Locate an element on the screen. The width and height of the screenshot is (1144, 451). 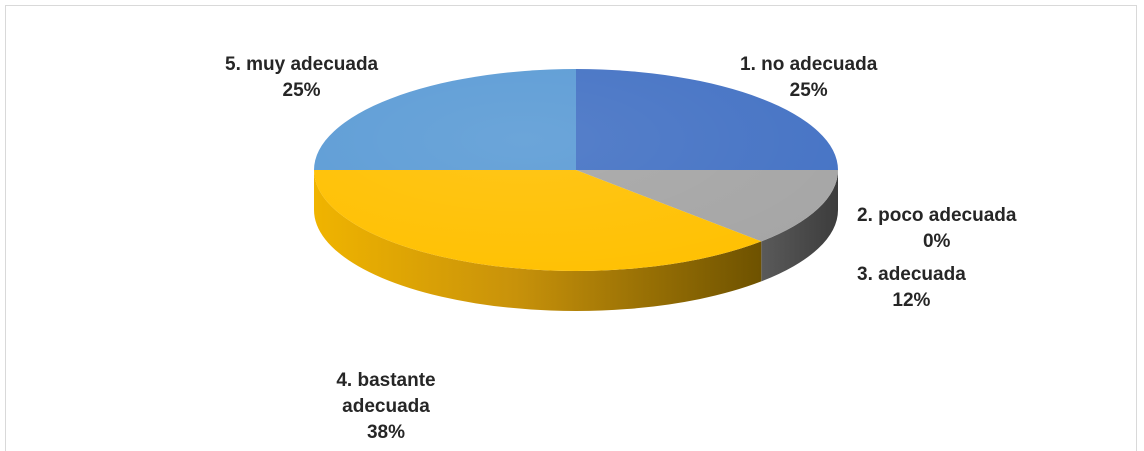
slice-label-4-percent: 38% is located at coordinates (386, 432).